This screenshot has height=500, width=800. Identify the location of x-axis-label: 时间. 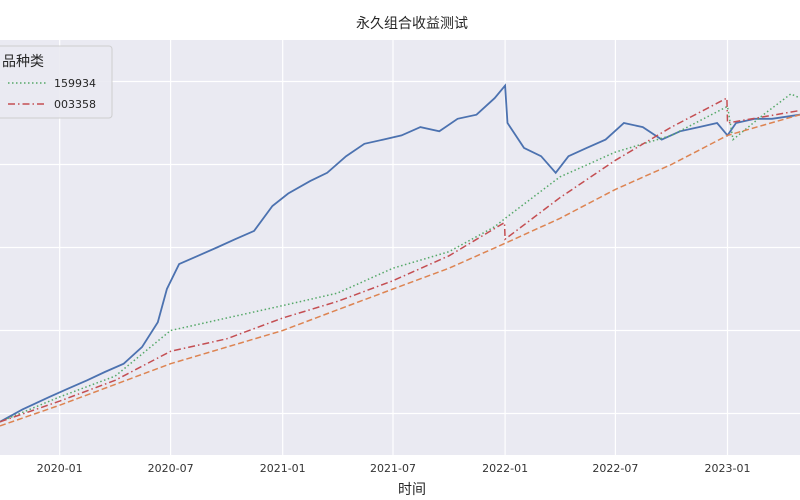
(412, 490).